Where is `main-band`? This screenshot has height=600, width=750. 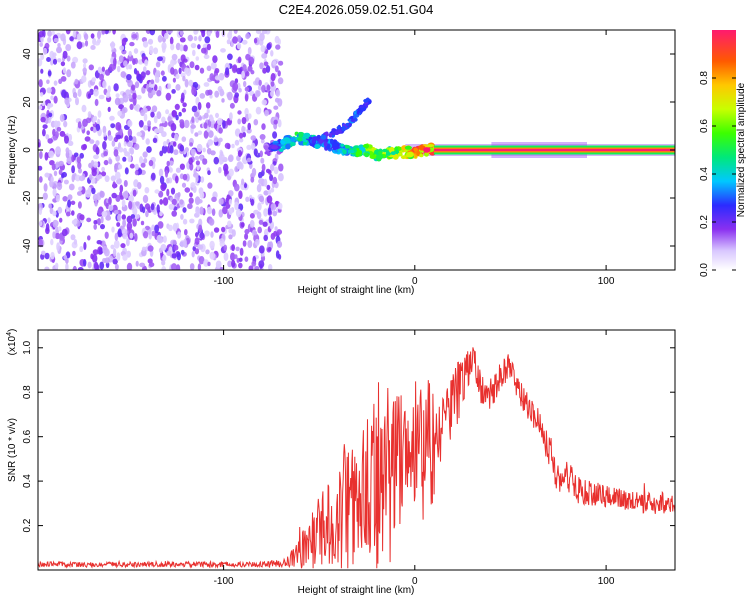 main-band is located at coordinates (554, 150).